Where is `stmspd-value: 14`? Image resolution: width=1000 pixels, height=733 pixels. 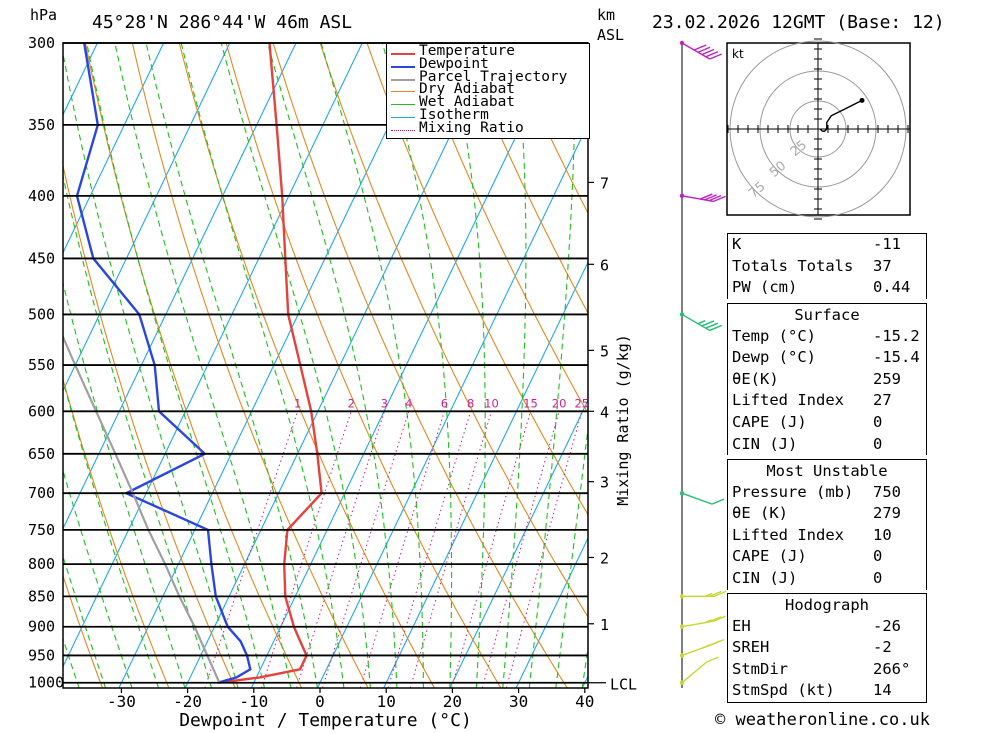 stmspd-value: 14 is located at coordinates (882, 690).